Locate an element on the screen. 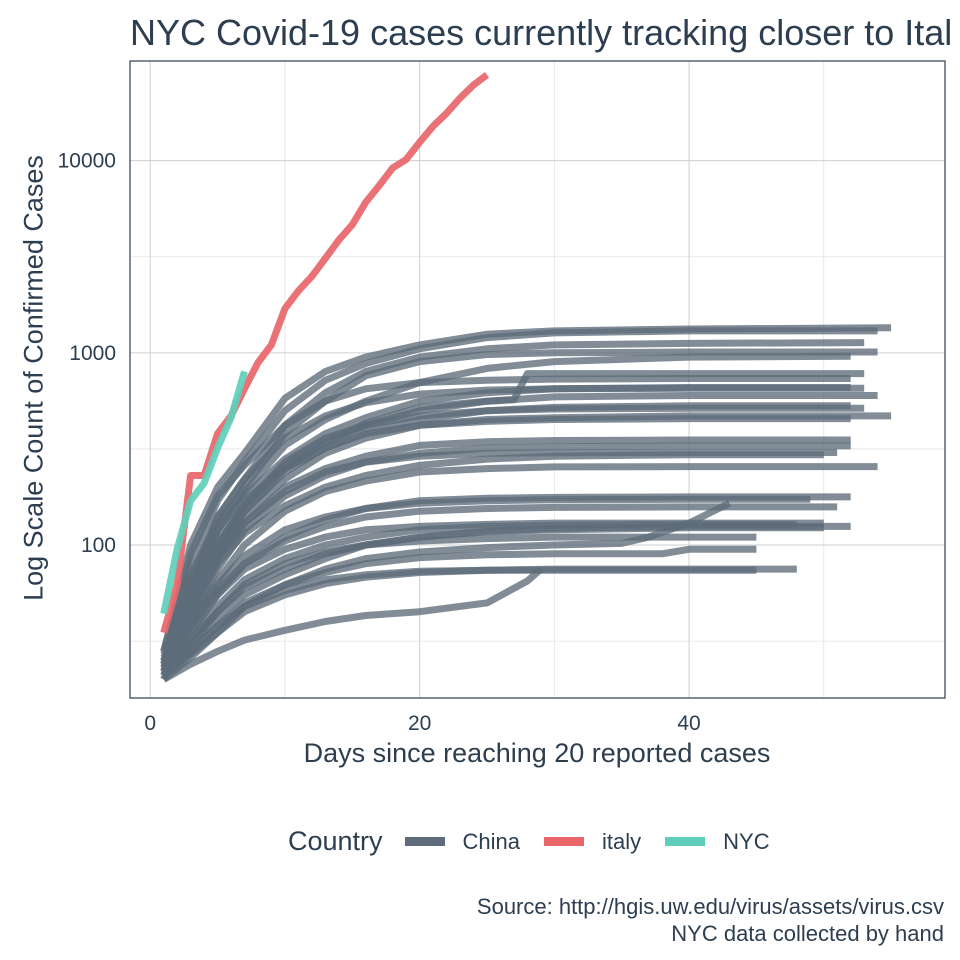  legend-item-china: China is located at coordinates (462, 841).